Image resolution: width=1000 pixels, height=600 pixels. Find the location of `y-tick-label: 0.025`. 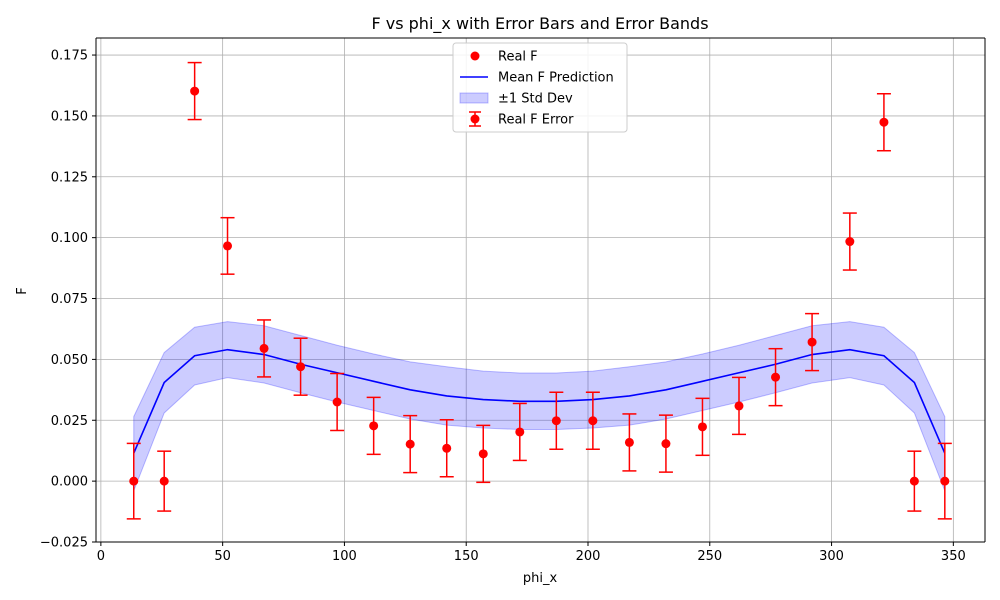

y-tick-label: 0.025 is located at coordinates (69, 421).